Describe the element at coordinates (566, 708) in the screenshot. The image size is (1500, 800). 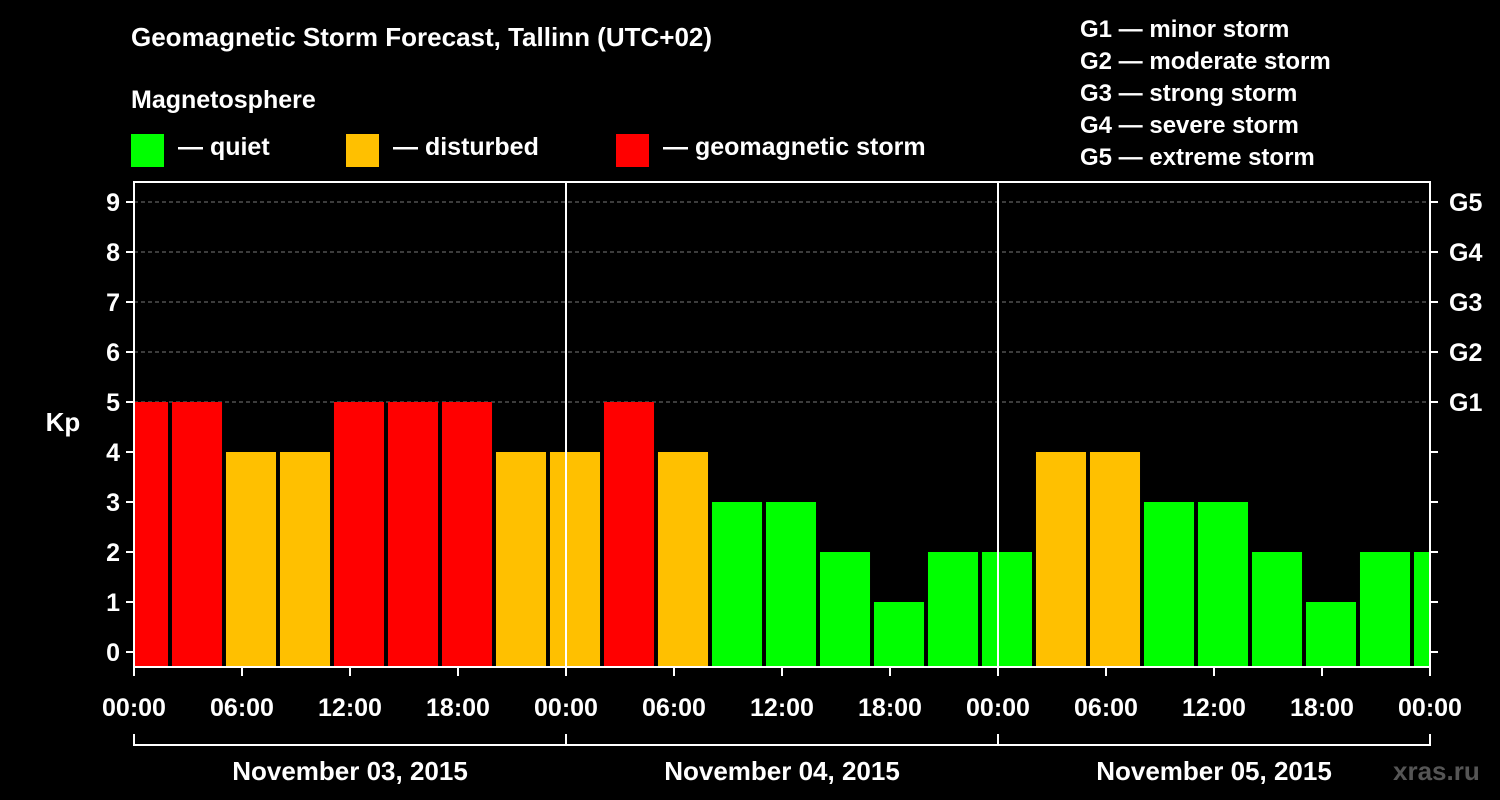
I see `xtick-label-4: 00:00` at that location.